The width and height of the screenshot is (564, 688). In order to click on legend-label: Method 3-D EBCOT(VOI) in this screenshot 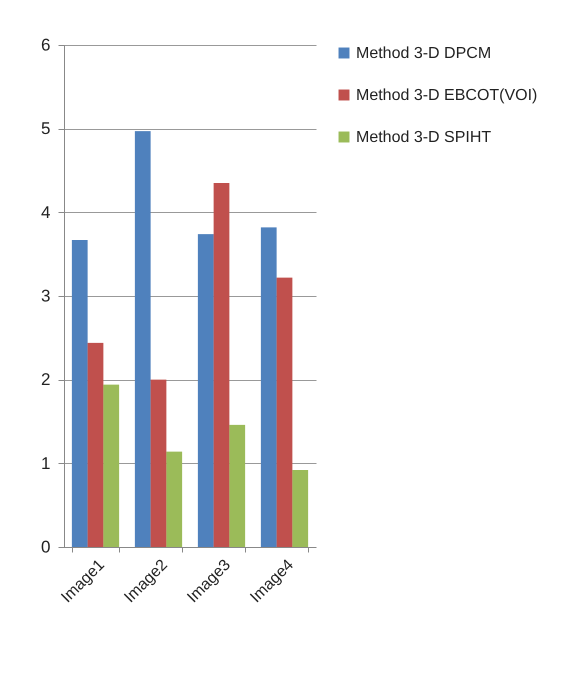, I will do `click(447, 95)`.